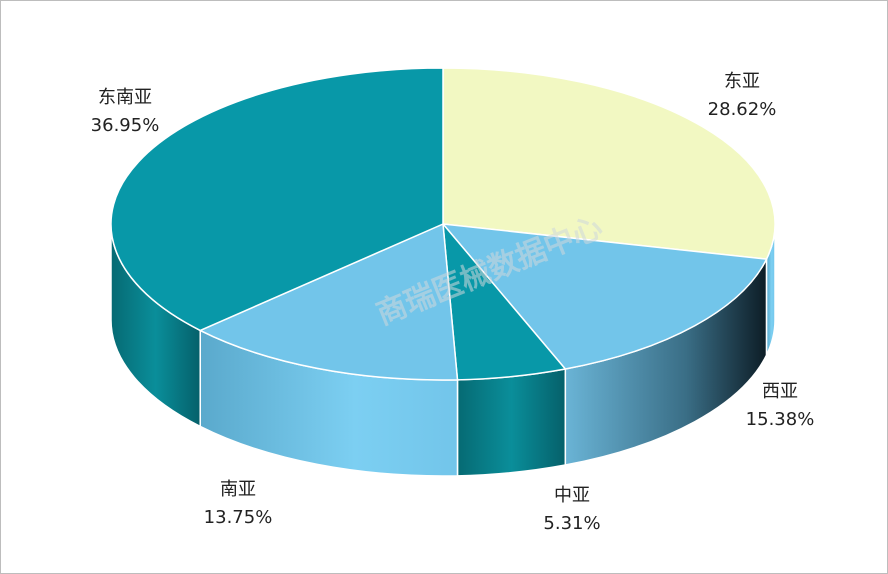 Image resolution: width=888 pixels, height=574 pixels. What do you see at coordinates (238, 489) in the screenshot?
I see `category-label: 南亚` at bounding box center [238, 489].